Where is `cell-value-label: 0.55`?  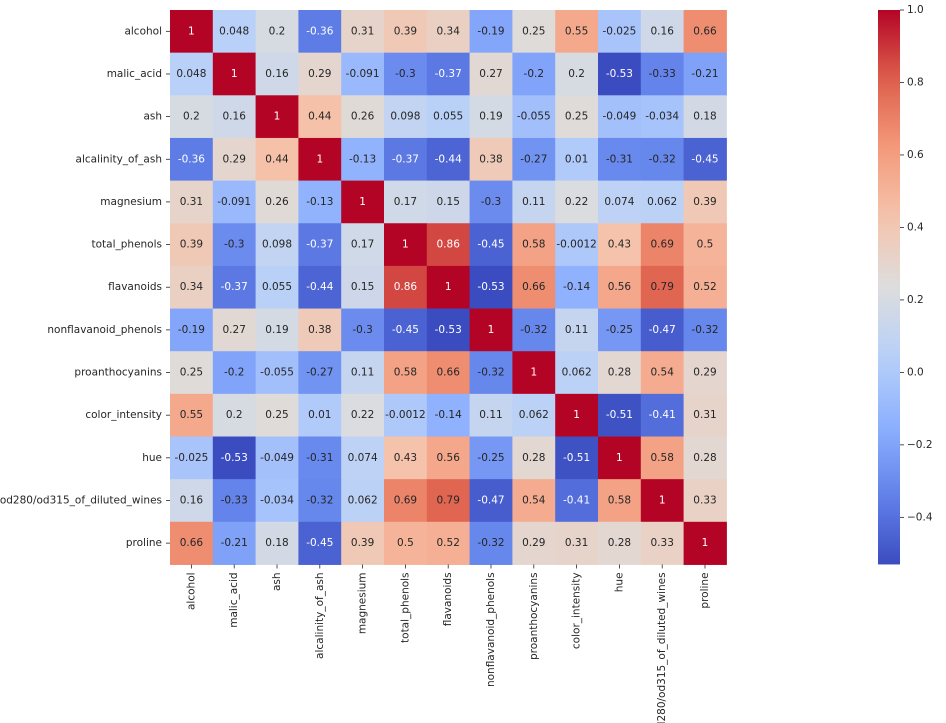
cell-value-label: 0.55 is located at coordinates (191, 415).